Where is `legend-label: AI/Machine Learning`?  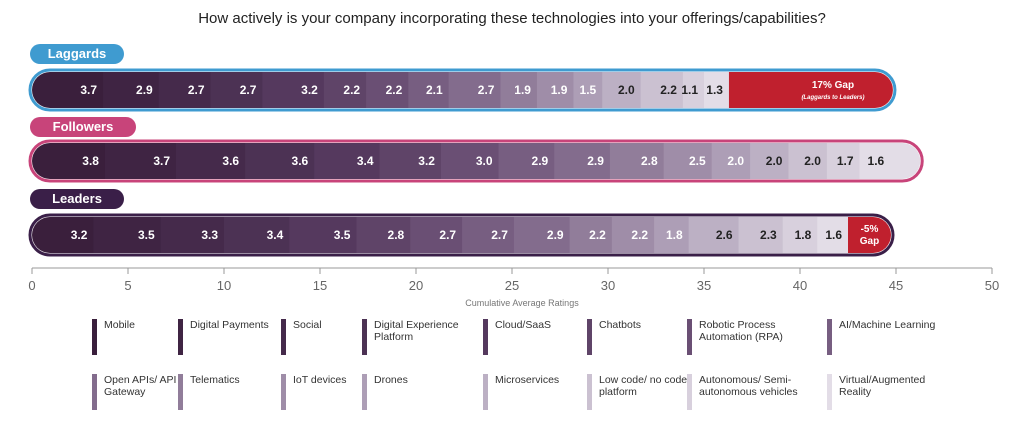 legend-label: AI/Machine Learning is located at coordinates (887, 325).